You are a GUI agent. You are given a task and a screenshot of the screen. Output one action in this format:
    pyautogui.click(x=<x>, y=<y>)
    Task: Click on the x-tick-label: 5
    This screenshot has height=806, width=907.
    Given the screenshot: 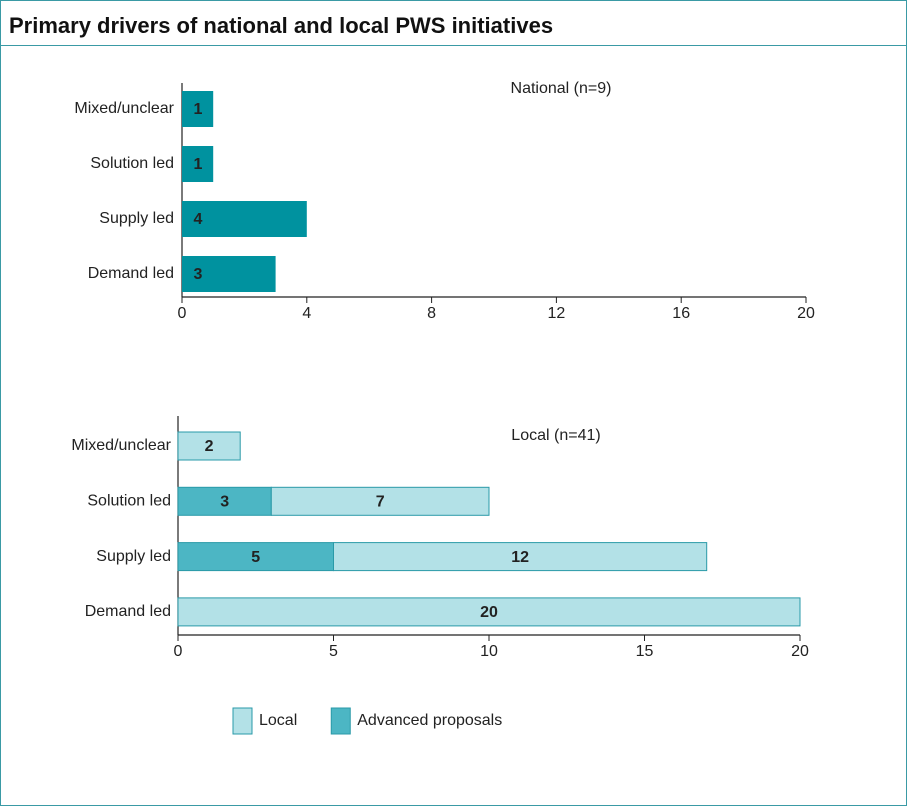 What is the action you would take?
    pyautogui.click(x=333, y=651)
    